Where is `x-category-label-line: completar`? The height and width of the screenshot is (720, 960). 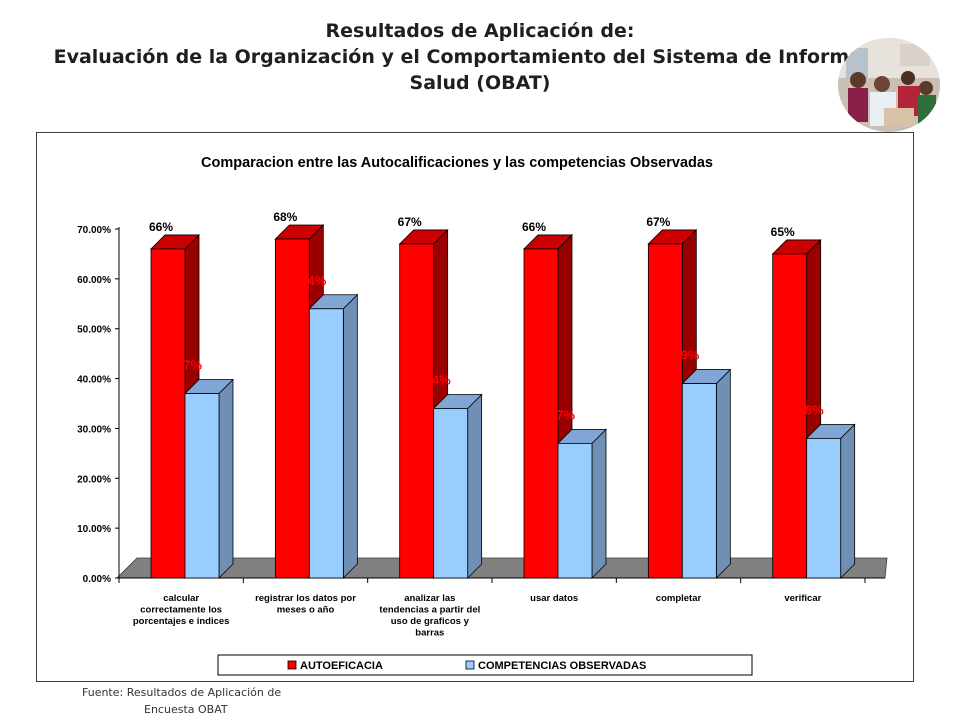 x-category-label-line: completar is located at coordinates (679, 598).